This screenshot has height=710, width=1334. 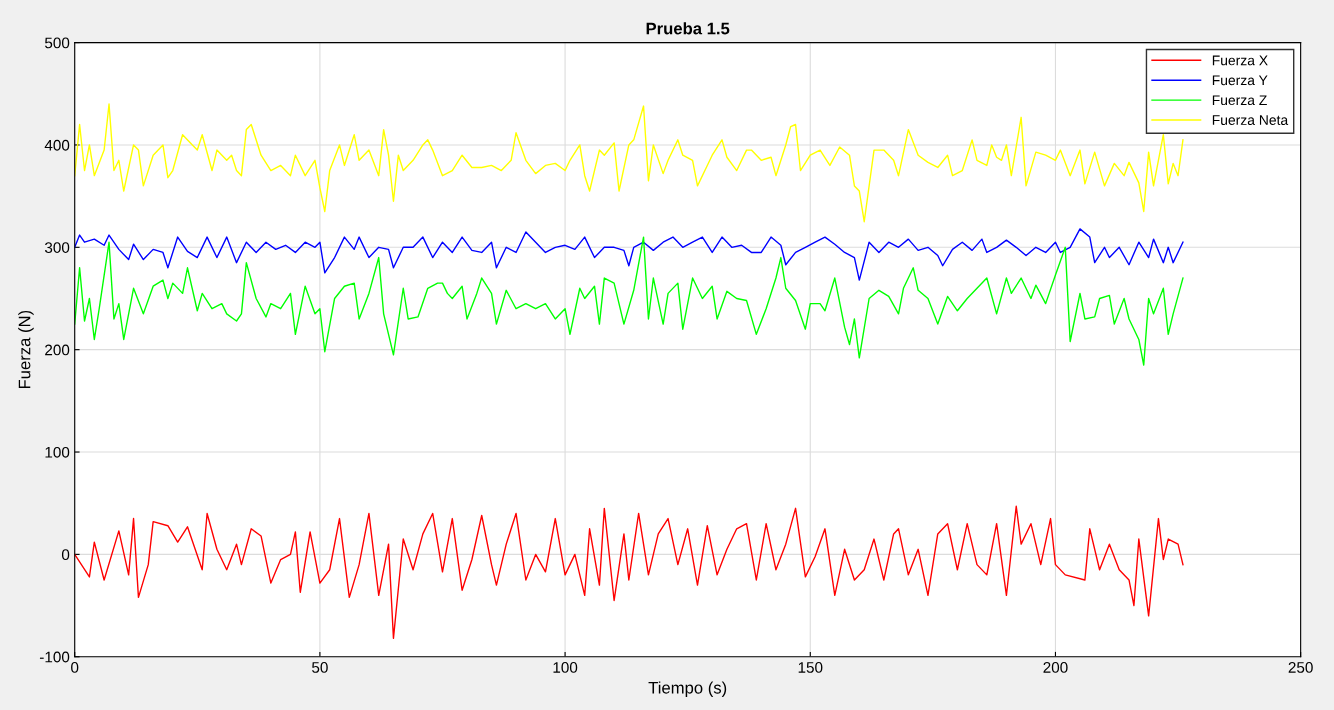 What do you see at coordinates (57, 247) in the screenshot?
I see `y-tick-label: 300` at bounding box center [57, 247].